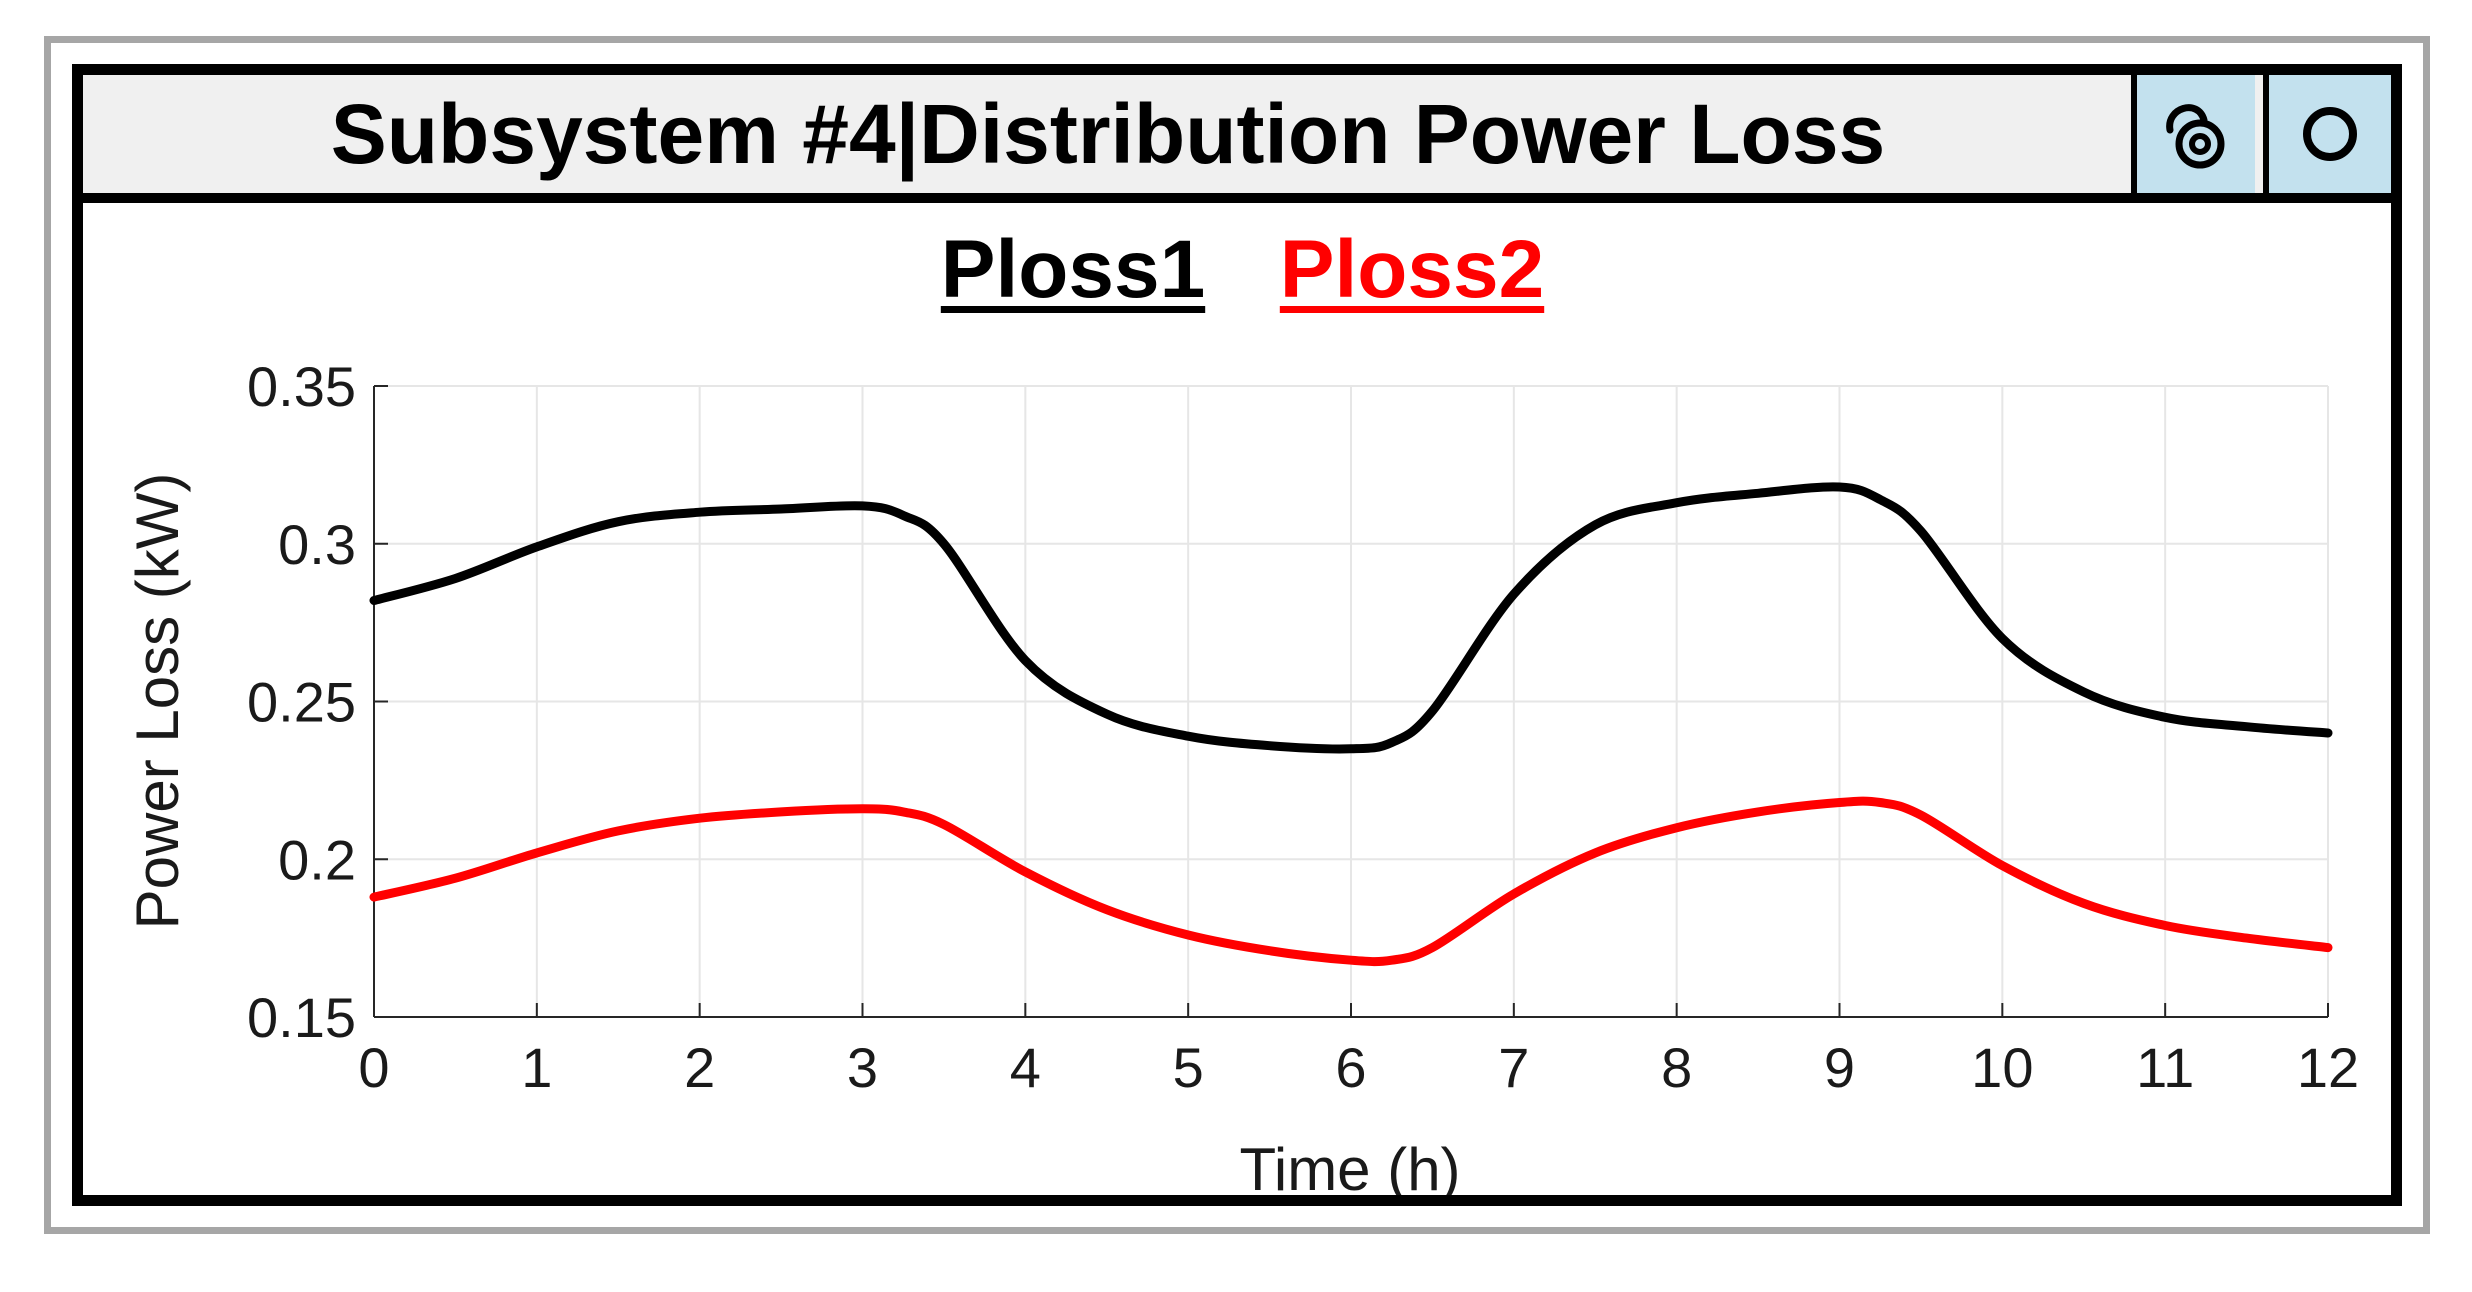 This screenshot has height=1292, width=2472. Describe the element at coordinates (317, 544) in the screenshot. I see `y-tick-label: 0.3` at that location.